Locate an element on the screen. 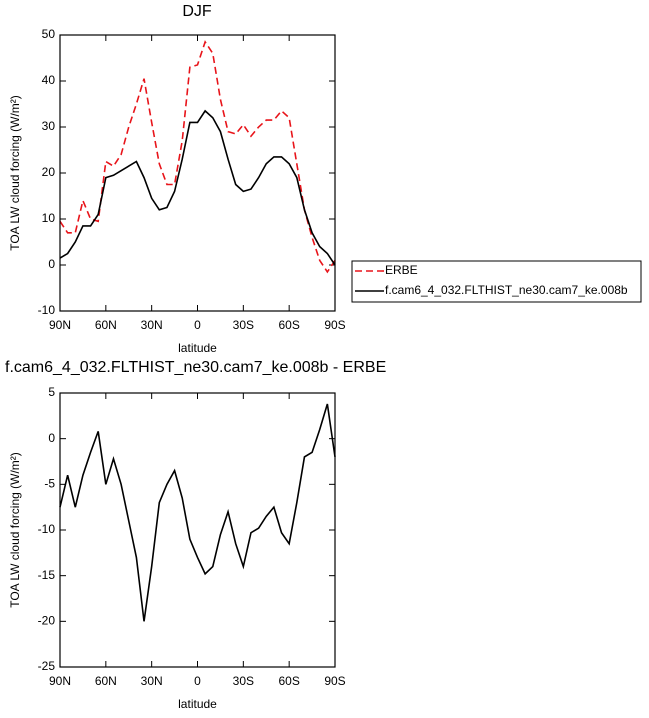  legend-box is located at coordinates (496, 281).